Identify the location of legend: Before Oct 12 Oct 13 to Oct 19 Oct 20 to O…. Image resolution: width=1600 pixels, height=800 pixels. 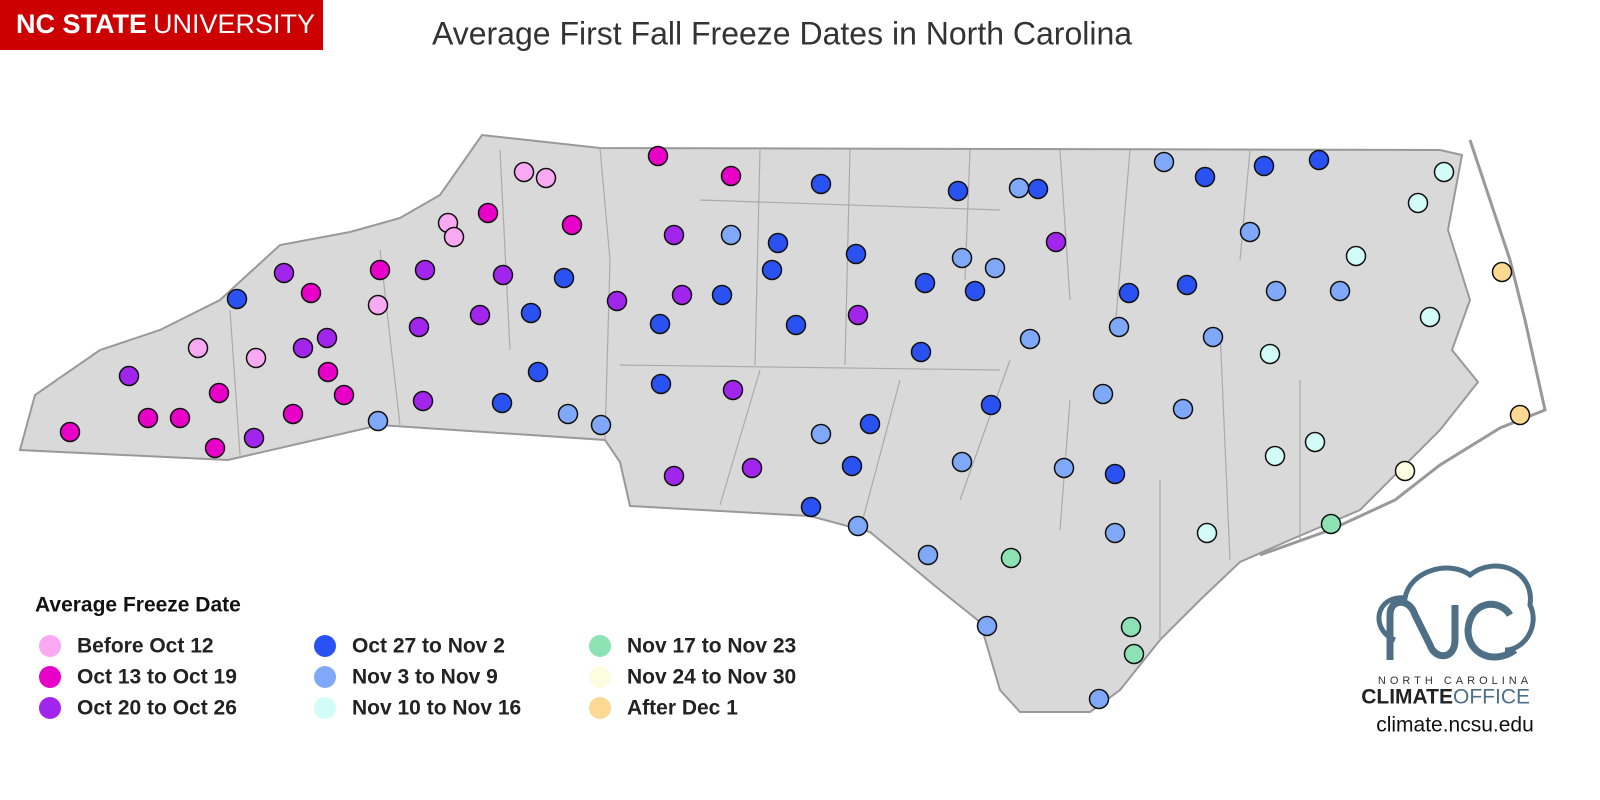
(417, 677).